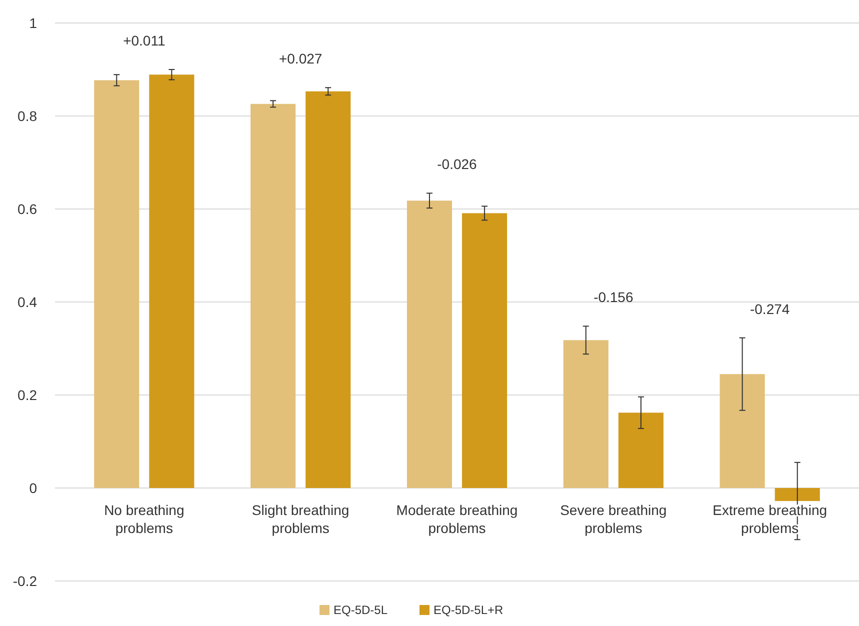 This screenshot has height=626, width=859. What do you see at coordinates (361, 610) in the screenshot?
I see `legend-label: EQ-5D-5L` at bounding box center [361, 610].